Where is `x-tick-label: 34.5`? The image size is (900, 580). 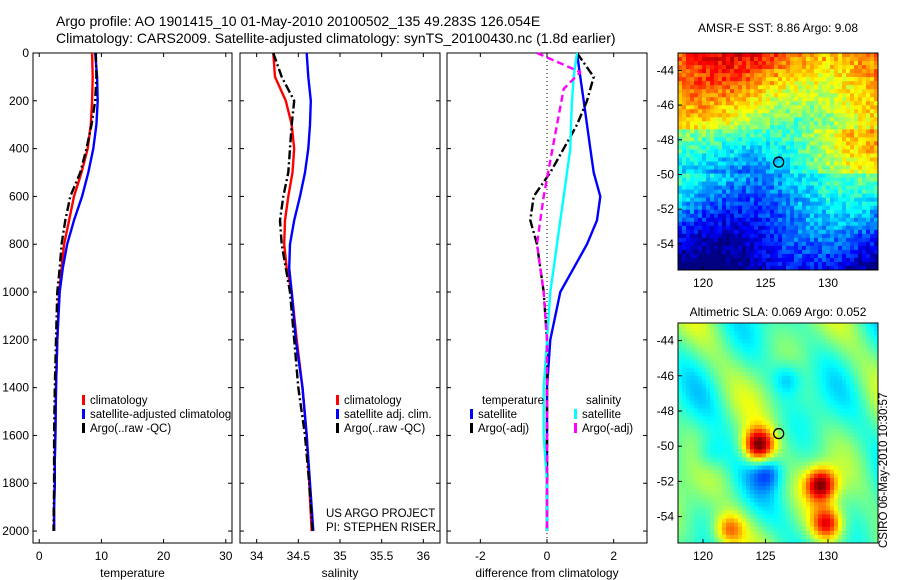
x-tick-label: 34.5 is located at coordinates (299, 556).